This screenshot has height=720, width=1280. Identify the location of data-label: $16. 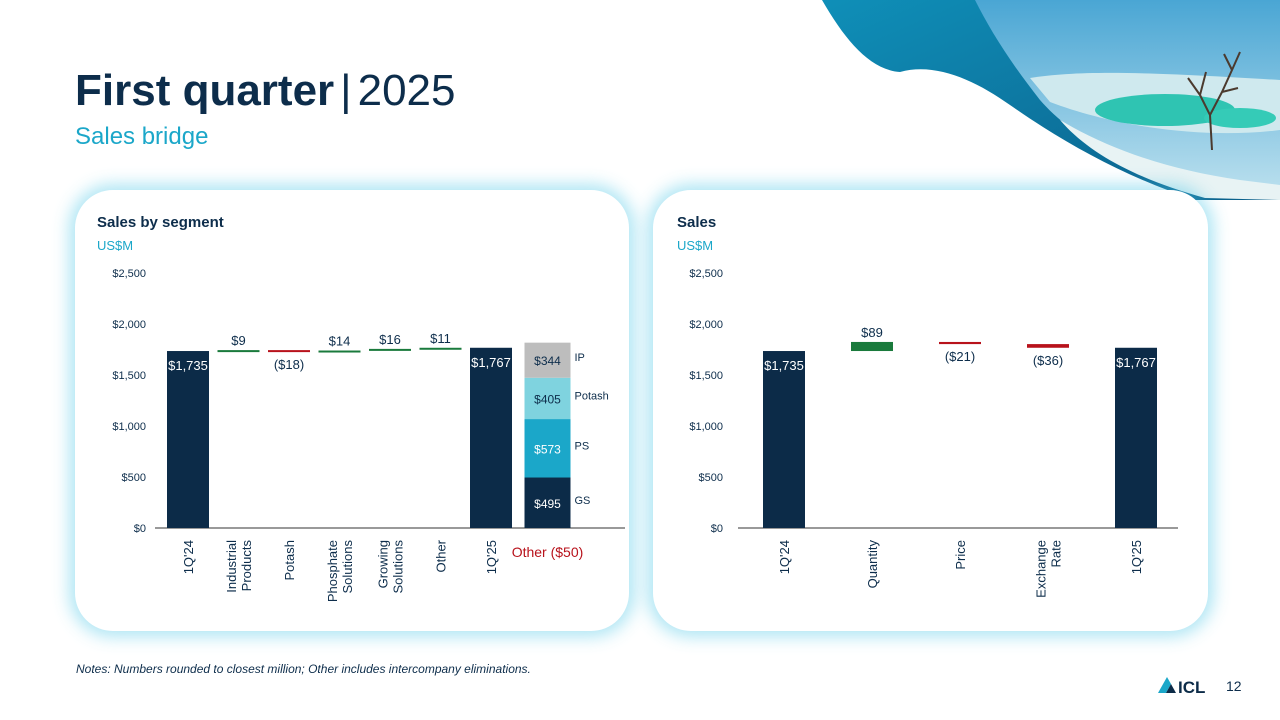
(390, 339).